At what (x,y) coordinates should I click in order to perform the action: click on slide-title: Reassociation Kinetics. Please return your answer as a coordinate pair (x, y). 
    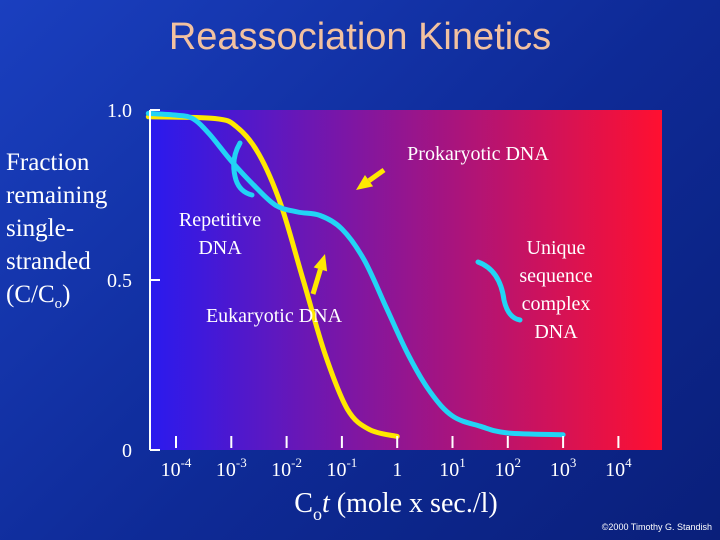
    Looking at the image, I should click on (360, 37).